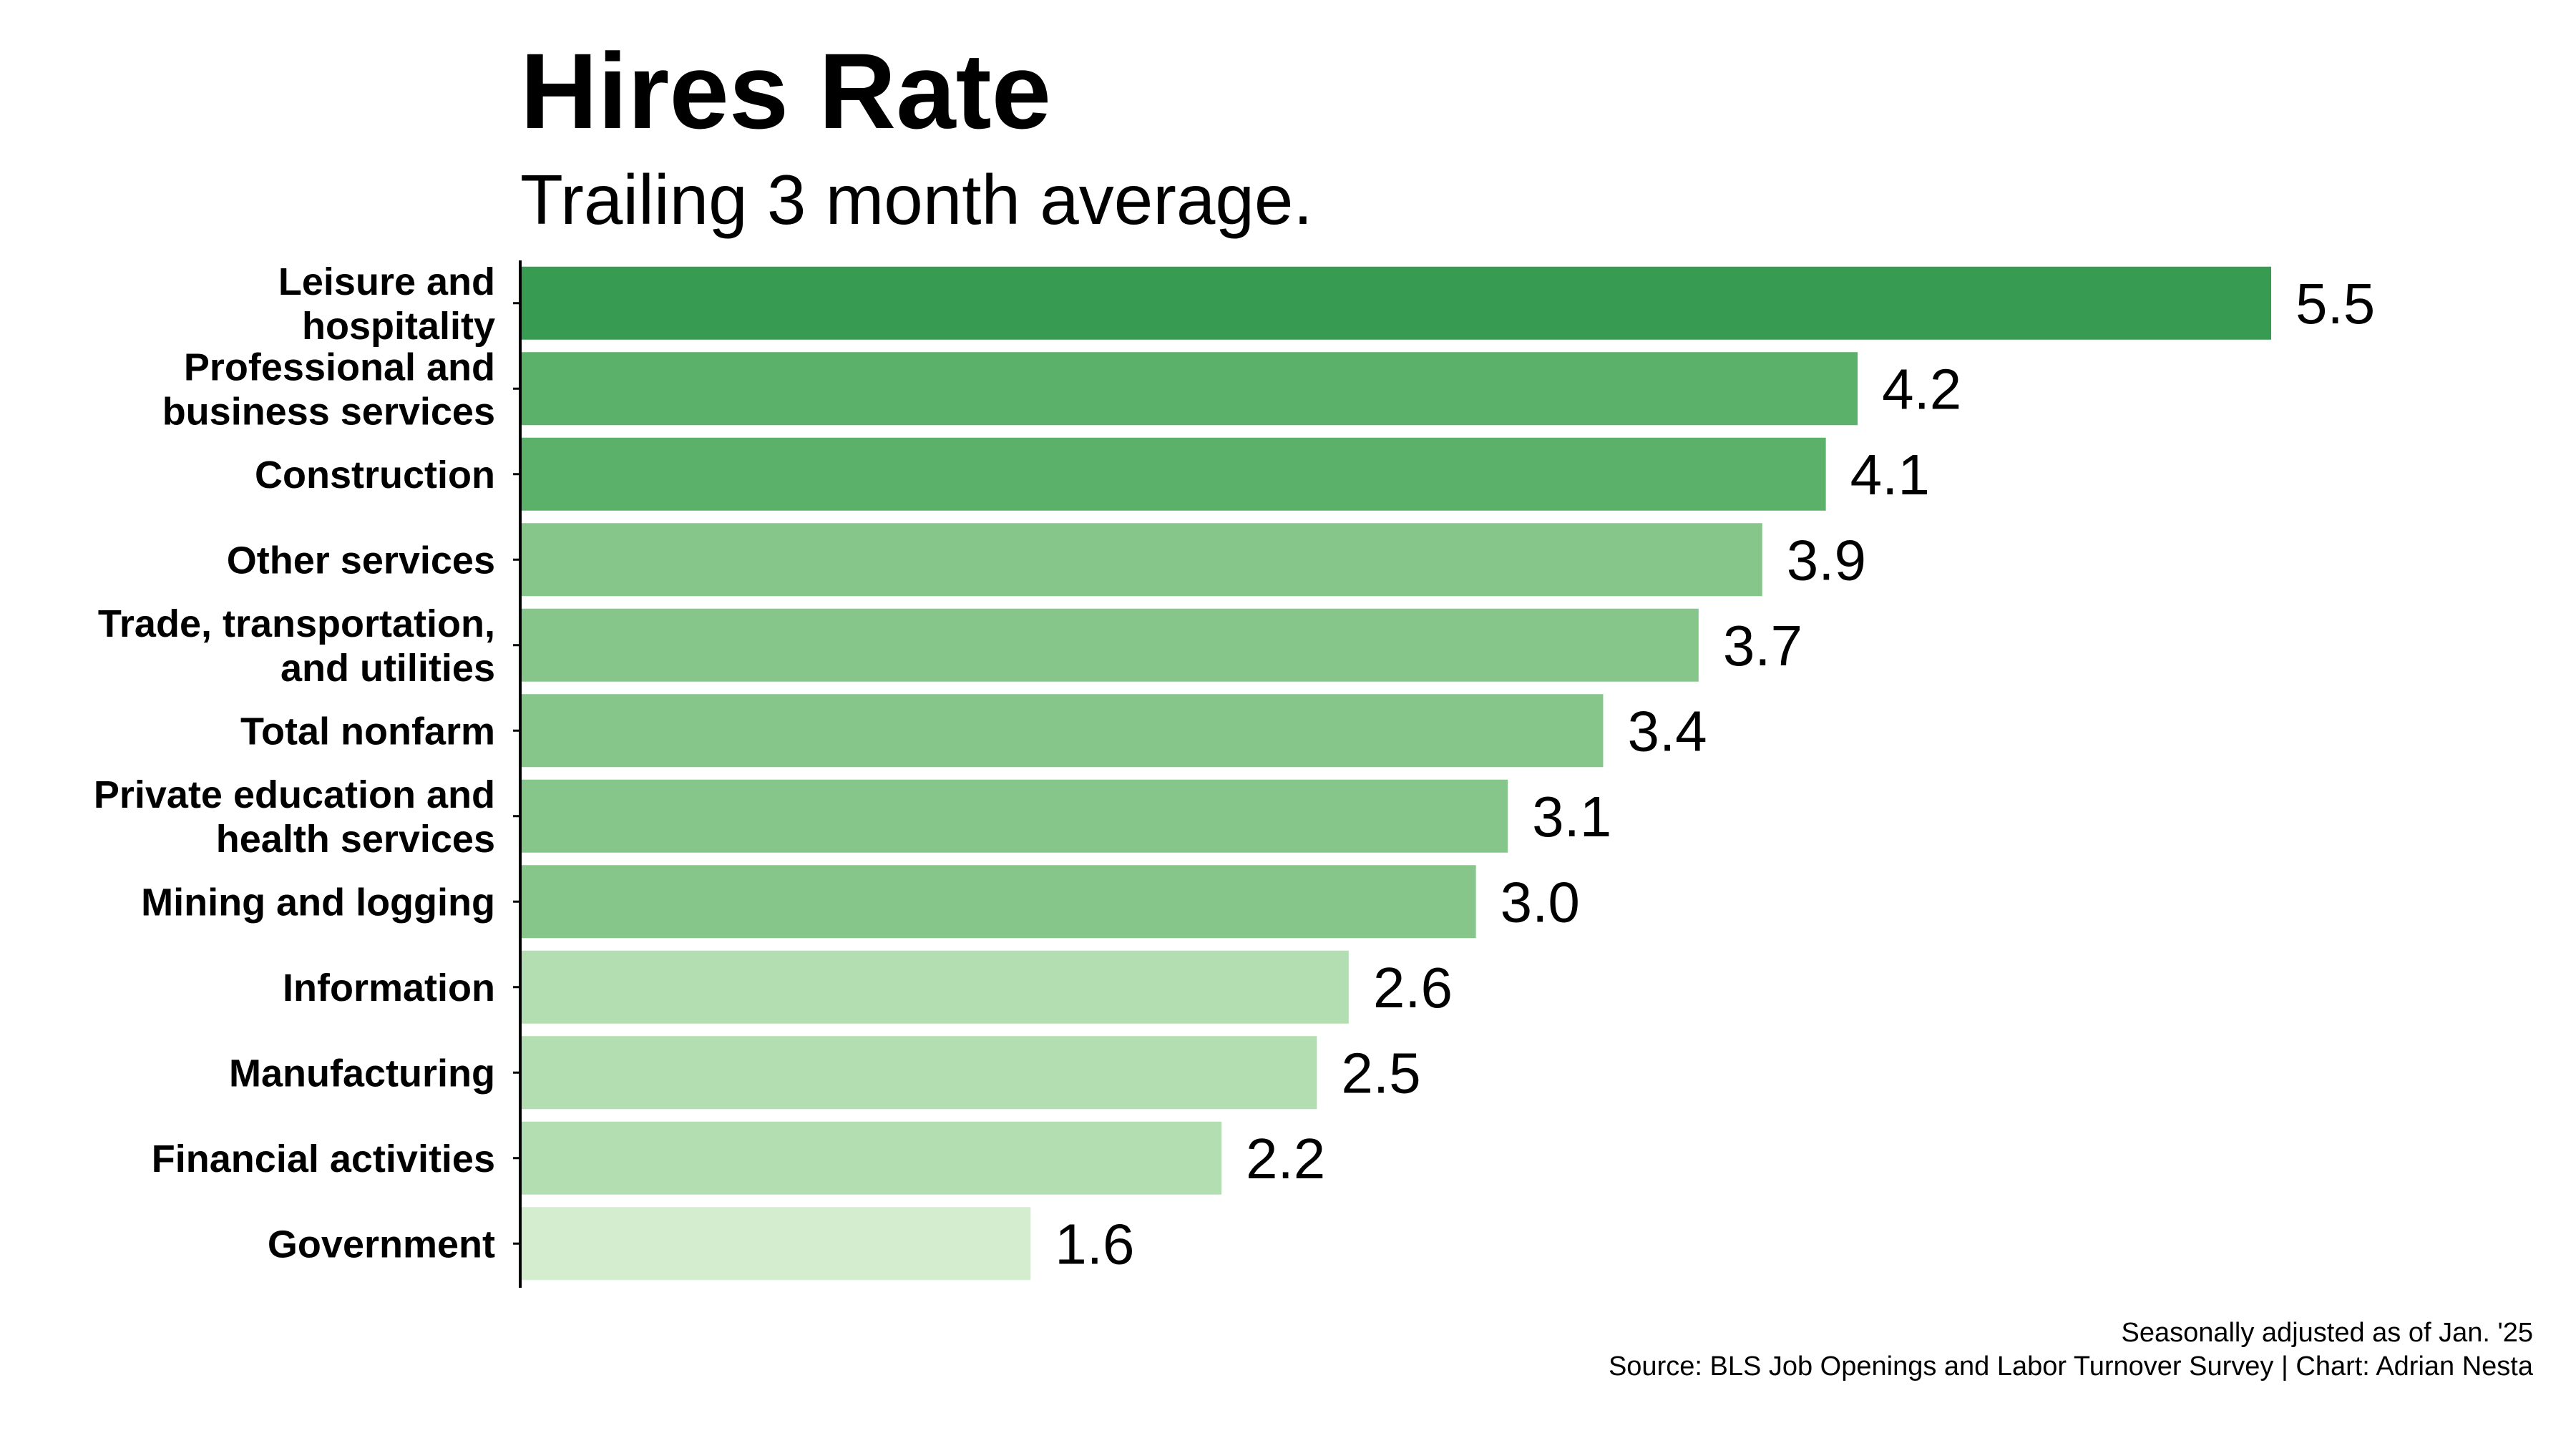  Describe the element at coordinates (916, 199) in the screenshot. I see `chart-subtitle: Trailing 3 month average.` at that location.